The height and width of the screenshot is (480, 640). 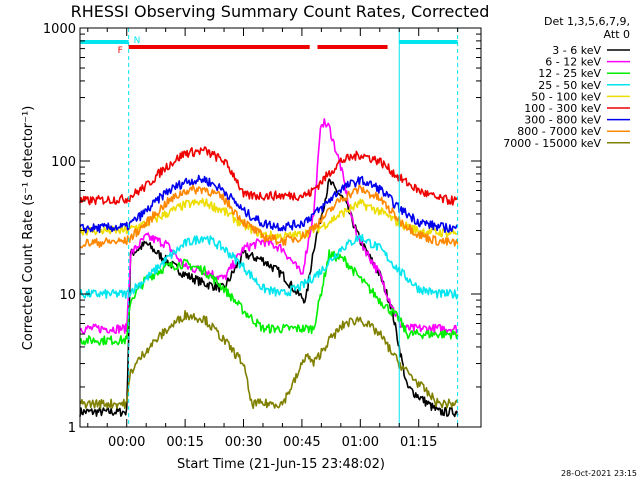 What do you see at coordinates (569, 73) in the screenshot?
I see `legend-label: 12 - 25 keV` at bounding box center [569, 73].